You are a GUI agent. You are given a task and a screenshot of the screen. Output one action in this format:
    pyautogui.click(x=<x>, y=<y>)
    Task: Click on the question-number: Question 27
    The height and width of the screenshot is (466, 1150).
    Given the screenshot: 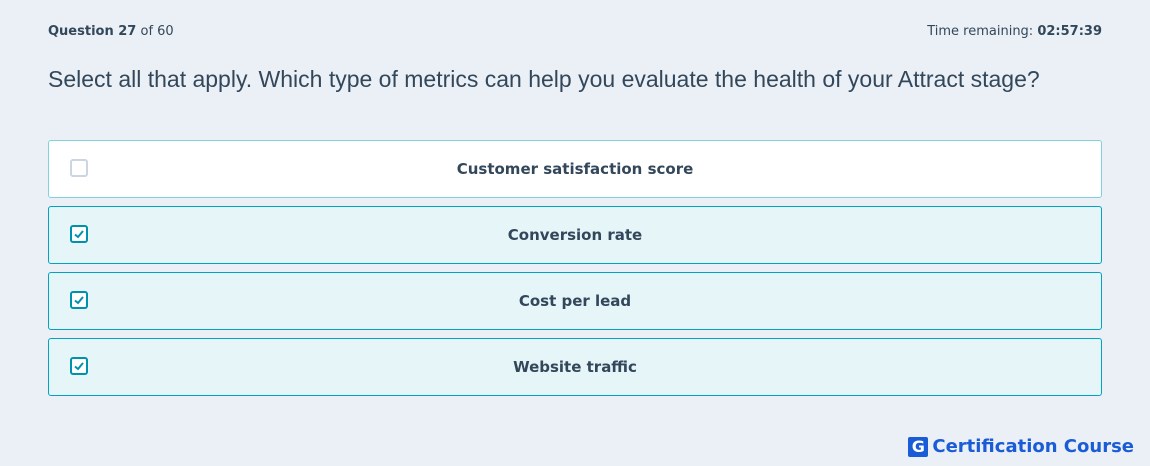 What is the action you would take?
    pyautogui.click(x=92, y=31)
    